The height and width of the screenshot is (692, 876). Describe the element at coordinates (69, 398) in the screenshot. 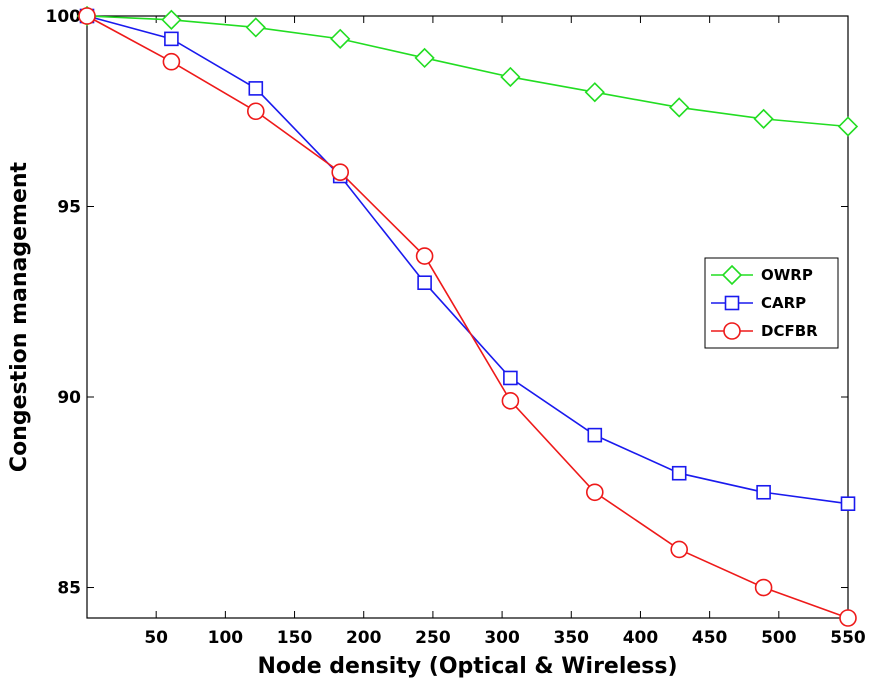

I see `y-tick-label: 90` at that location.